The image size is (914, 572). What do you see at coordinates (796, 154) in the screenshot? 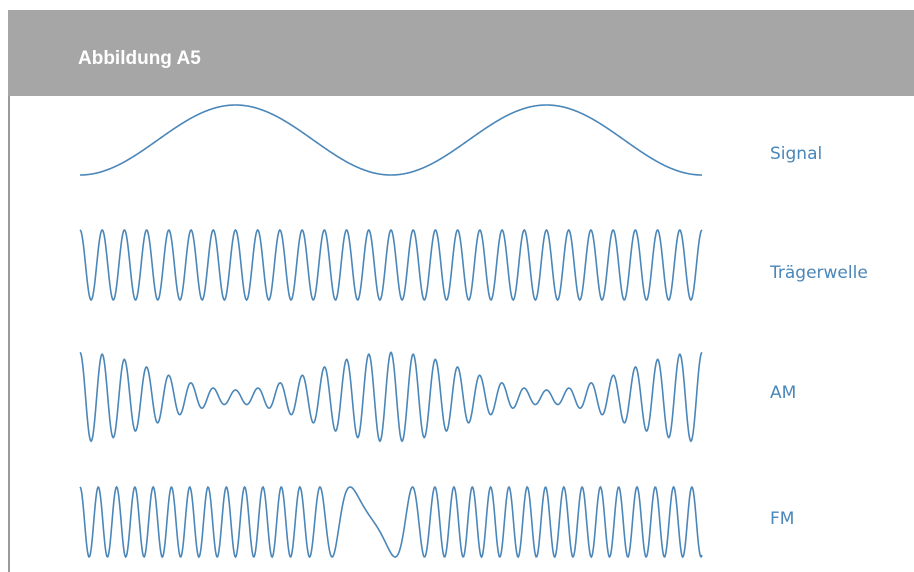
I see `label-signal: Signal` at bounding box center [796, 154].